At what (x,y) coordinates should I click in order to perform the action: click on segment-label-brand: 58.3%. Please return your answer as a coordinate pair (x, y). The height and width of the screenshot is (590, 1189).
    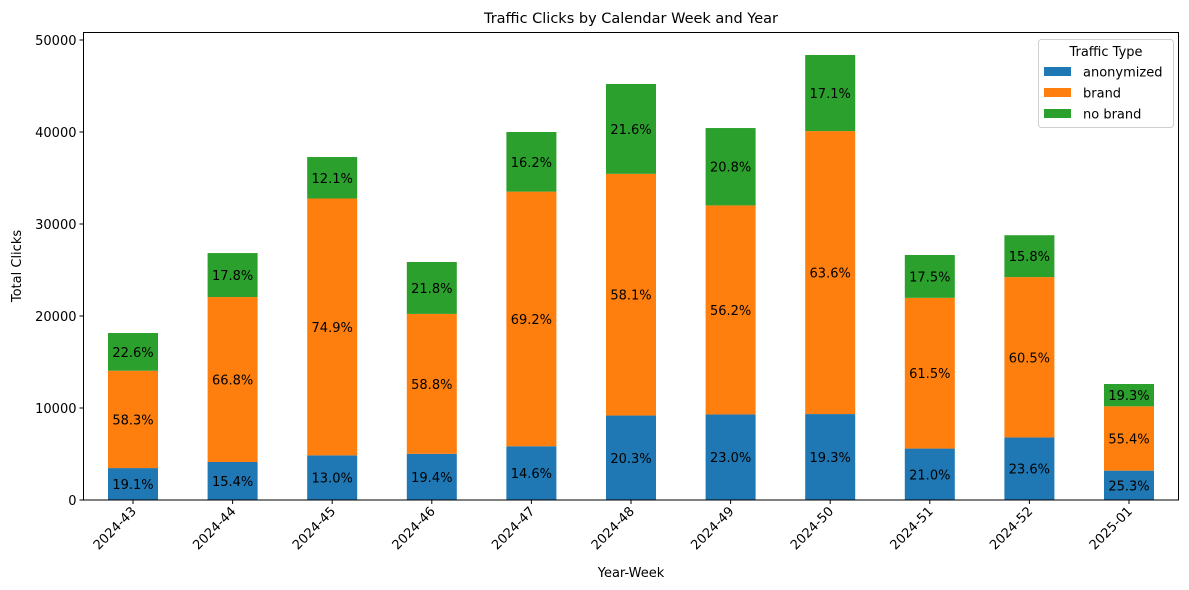
    Looking at the image, I should click on (132, 420).